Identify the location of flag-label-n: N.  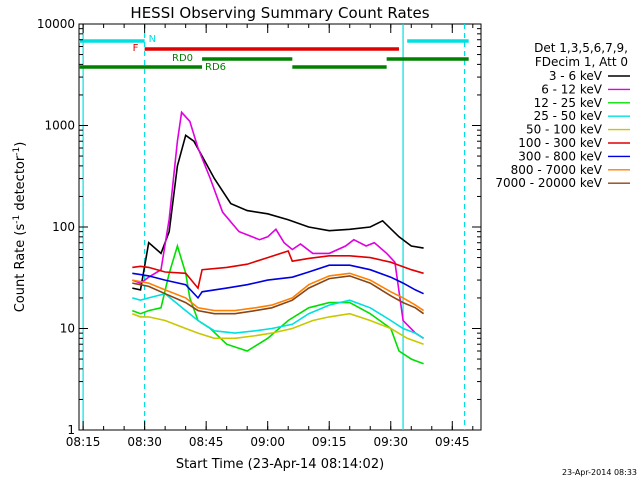
(152, 39).